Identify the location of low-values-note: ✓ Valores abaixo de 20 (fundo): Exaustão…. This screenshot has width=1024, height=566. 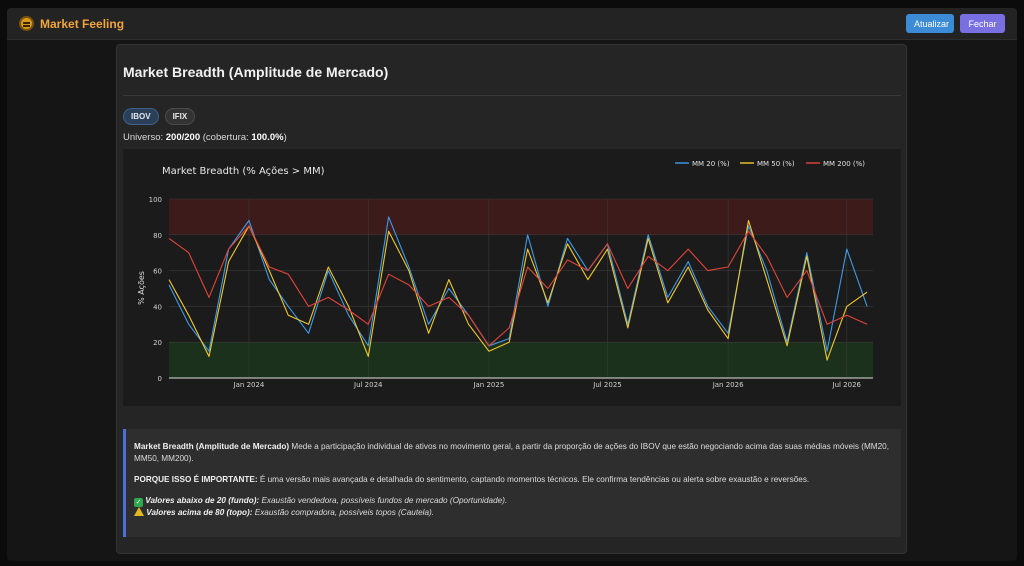
(513, 501).